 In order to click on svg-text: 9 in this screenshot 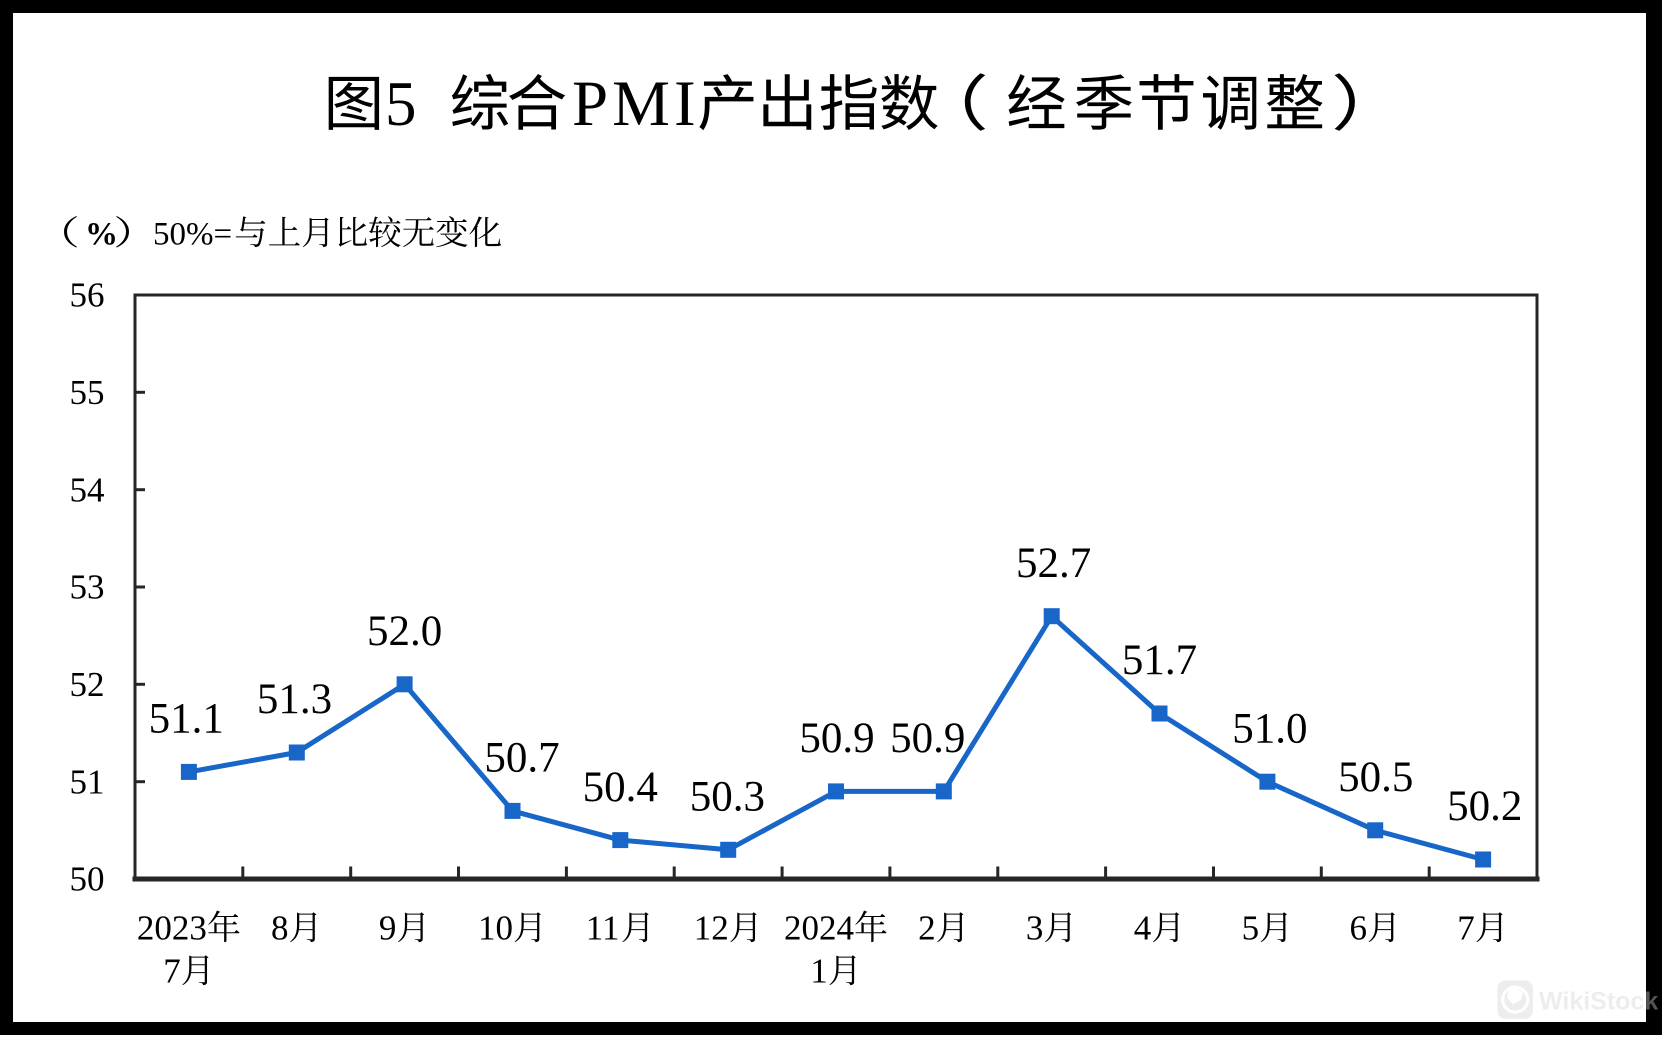, I will do `click(388, 928)`.